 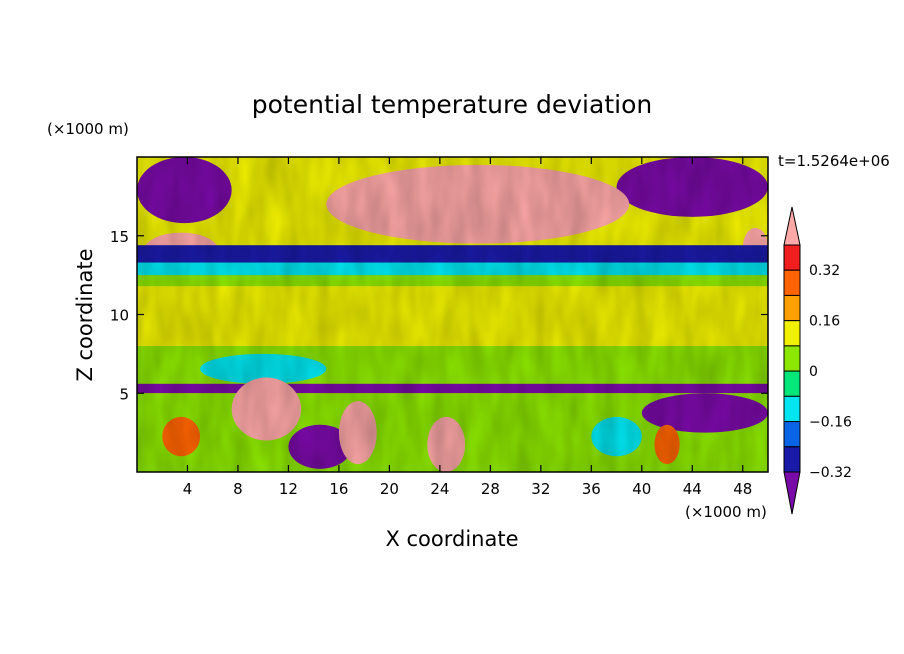 What do you see at coordinates (452, 104) in the screenshot?
I see `chart-title: potential temperature deviation` at bounding box center [452, 104].